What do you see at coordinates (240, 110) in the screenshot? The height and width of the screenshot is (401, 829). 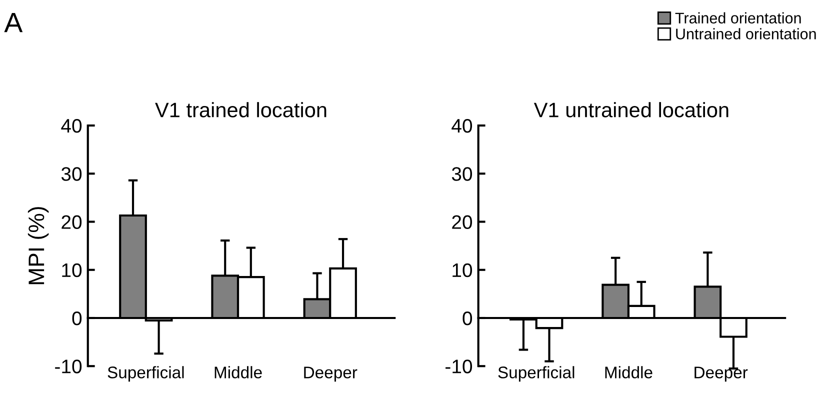 I see `chart-title: V1 trained location` at bounding box center [240, 110].